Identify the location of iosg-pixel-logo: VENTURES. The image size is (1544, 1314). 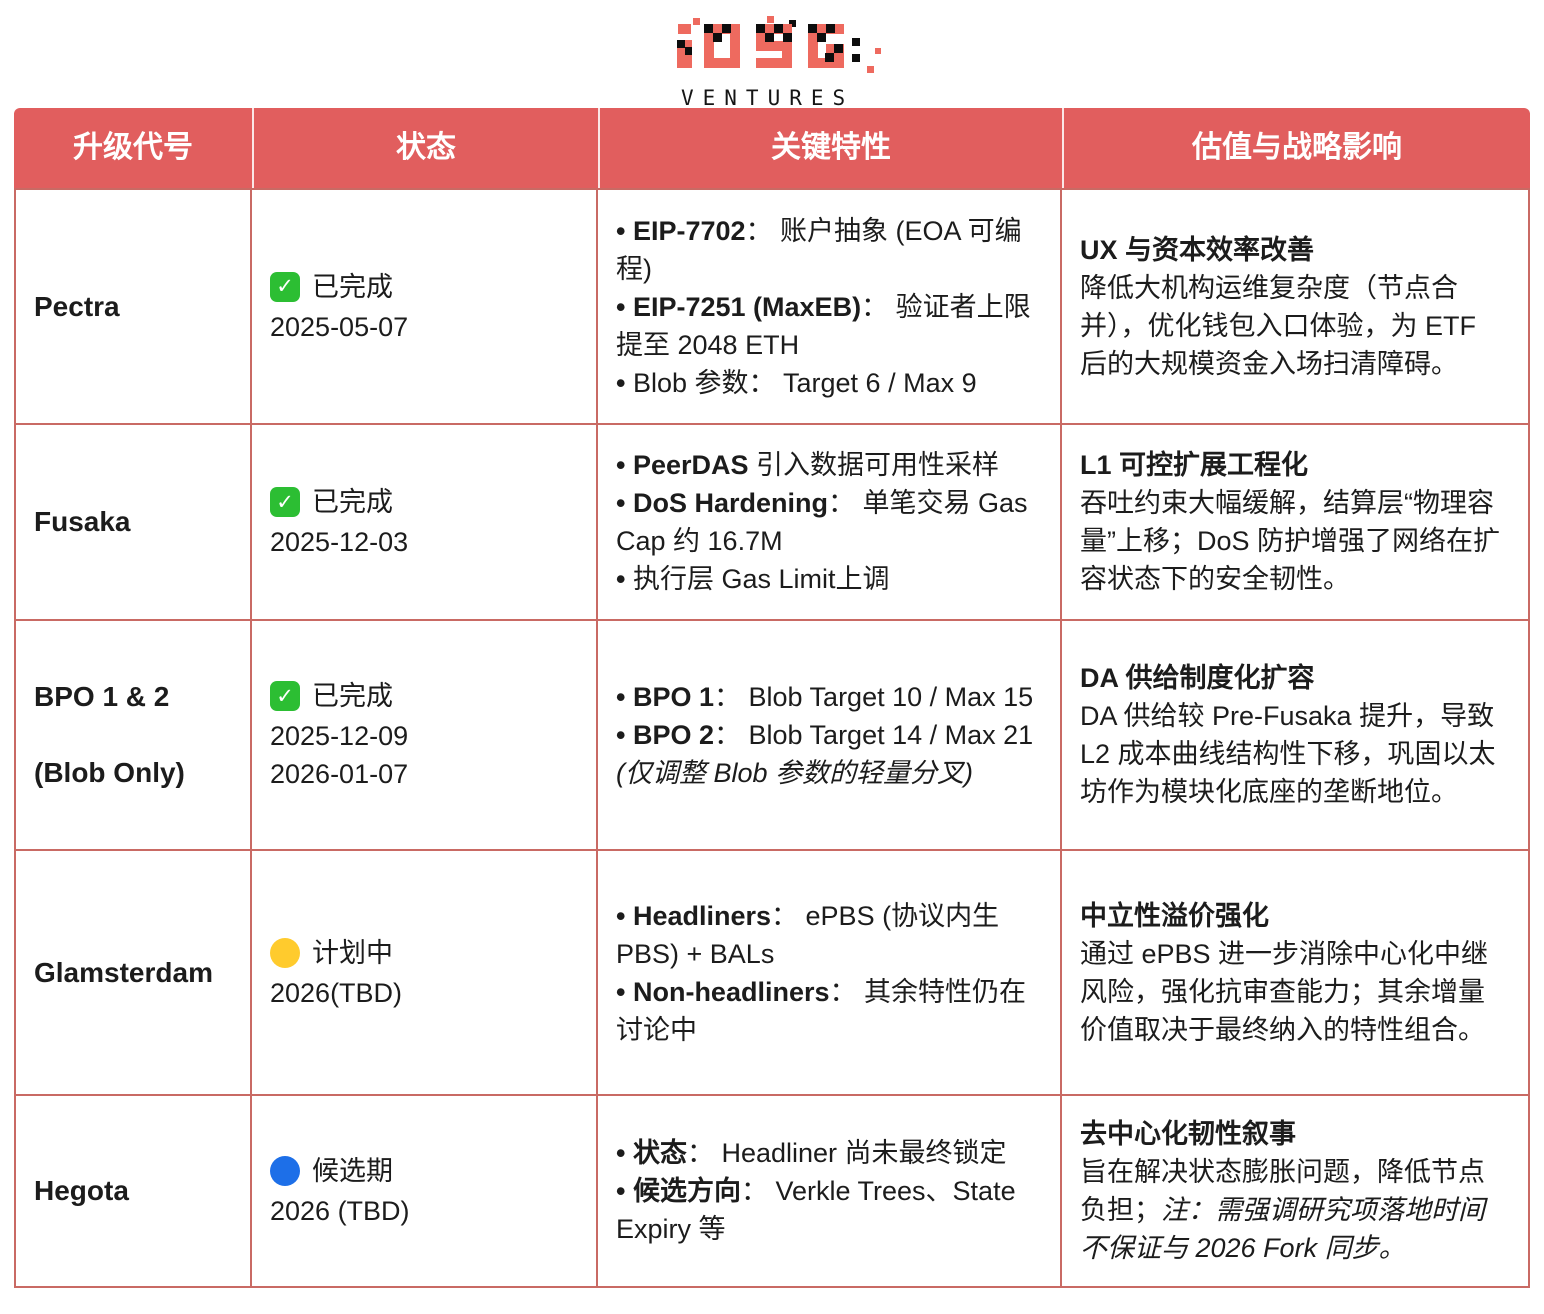
(779, 63).